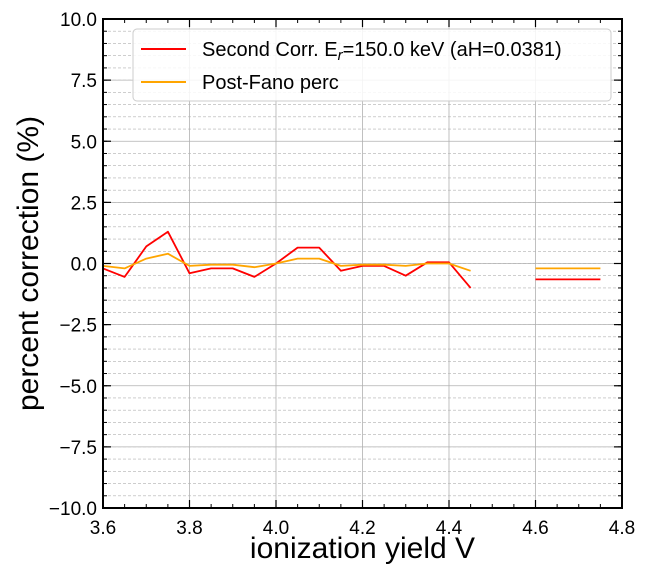  I want to click on legend-label-subscript: r, so click(341, 55).